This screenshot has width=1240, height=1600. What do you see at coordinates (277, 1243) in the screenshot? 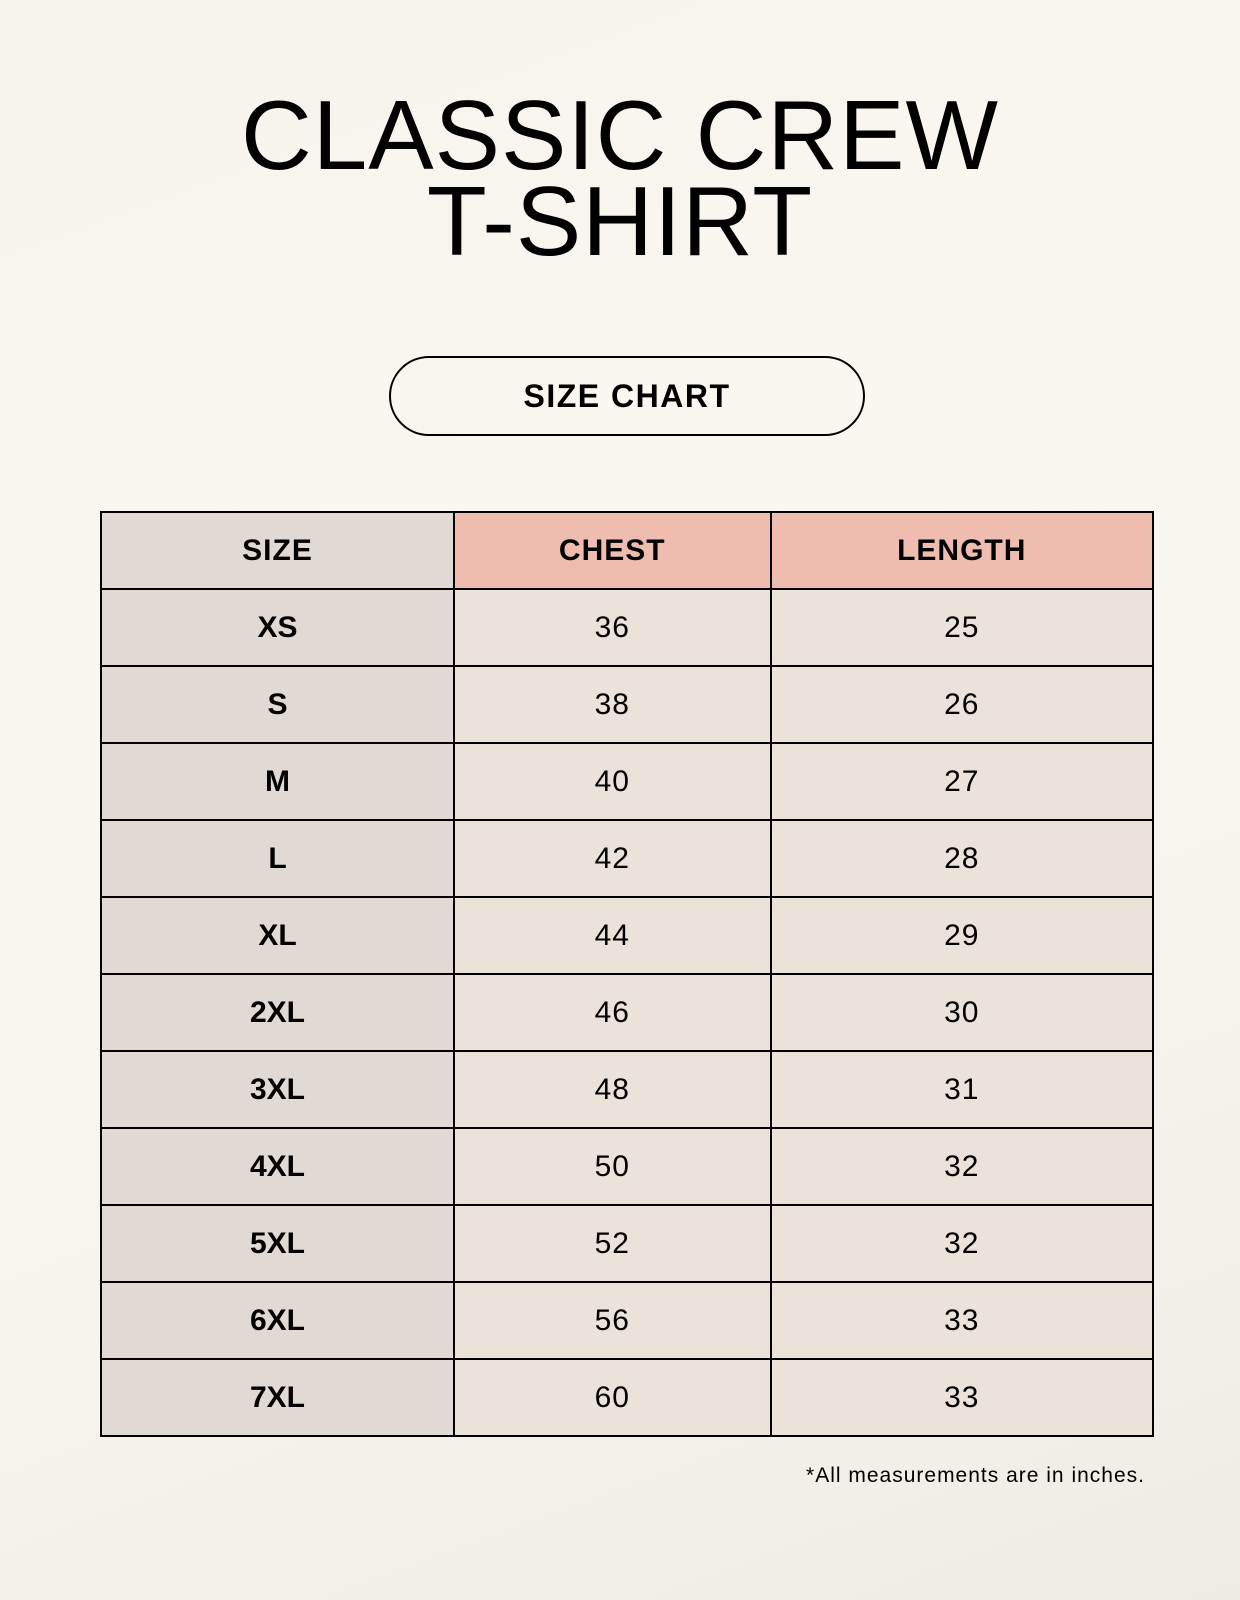
I see `cell-size: 5XL` at bounding box center [277, 1243].